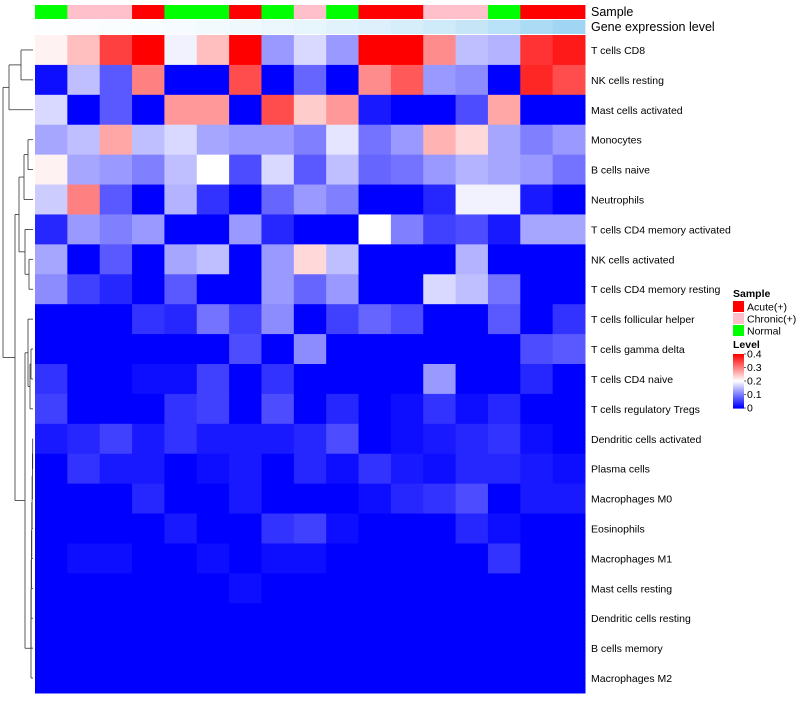  Describe the element at coordinates (637, 111) in the screenshot. I see `row-label: Mast cells activated` at that location.